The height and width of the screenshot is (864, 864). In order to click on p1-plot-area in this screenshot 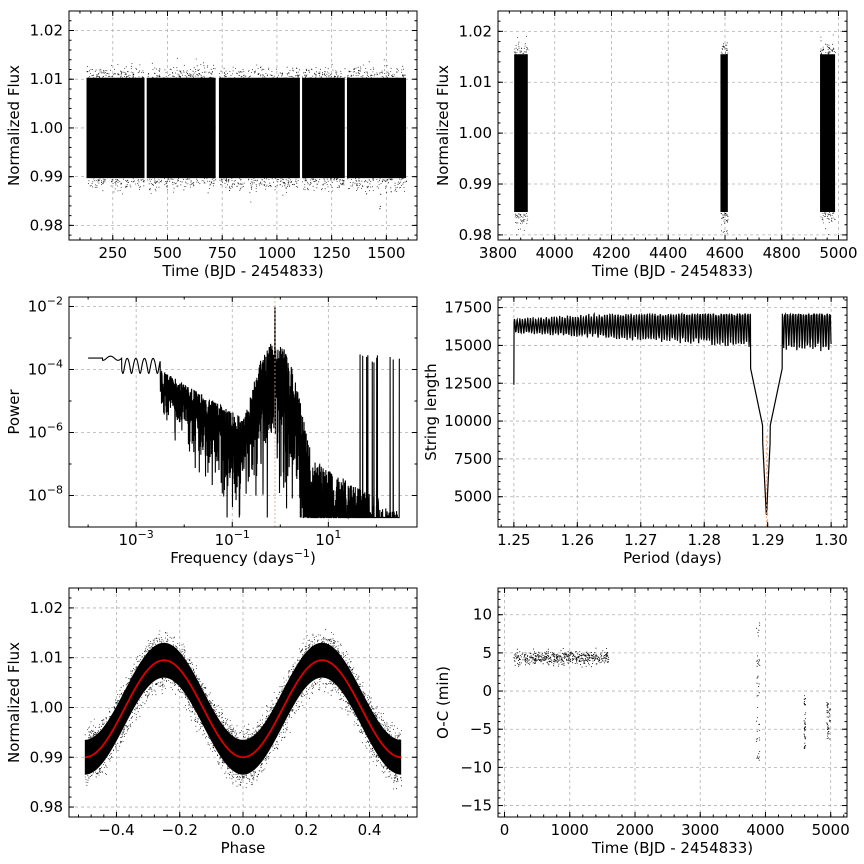, I will do `click(246, 133)`.